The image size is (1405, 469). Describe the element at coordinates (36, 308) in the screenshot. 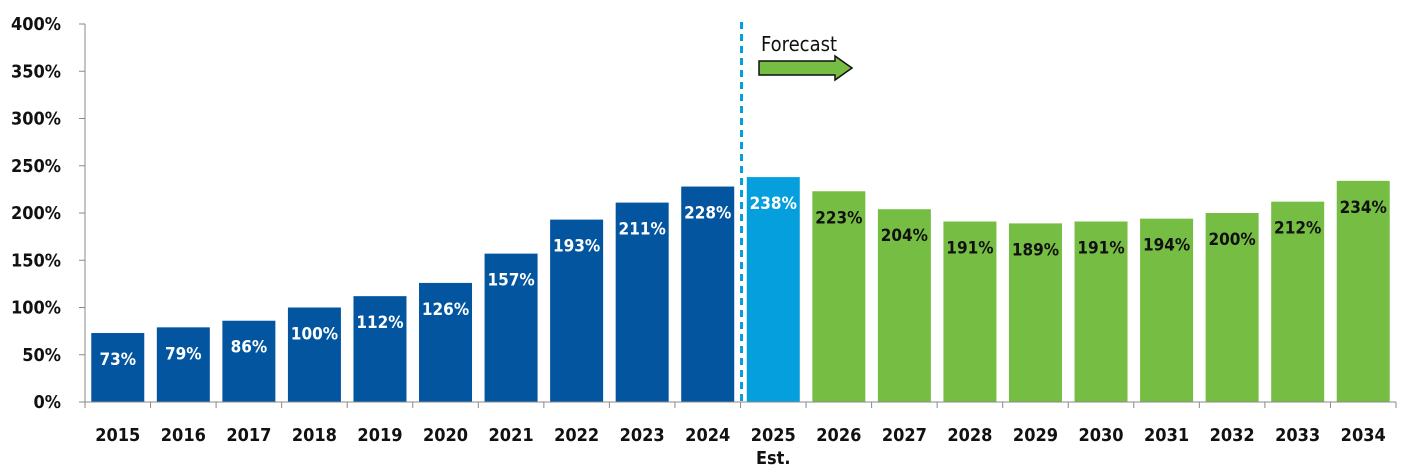

I see `y-tick-label: 100%` at that location.